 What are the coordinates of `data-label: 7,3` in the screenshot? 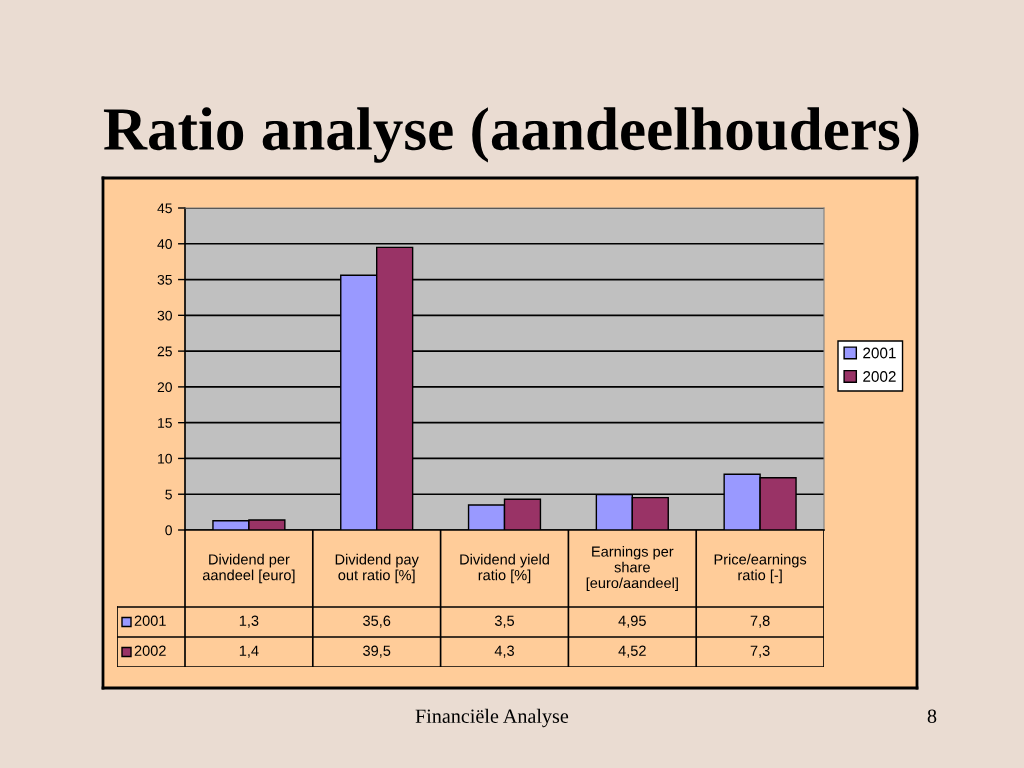 It's located at (760, 651).